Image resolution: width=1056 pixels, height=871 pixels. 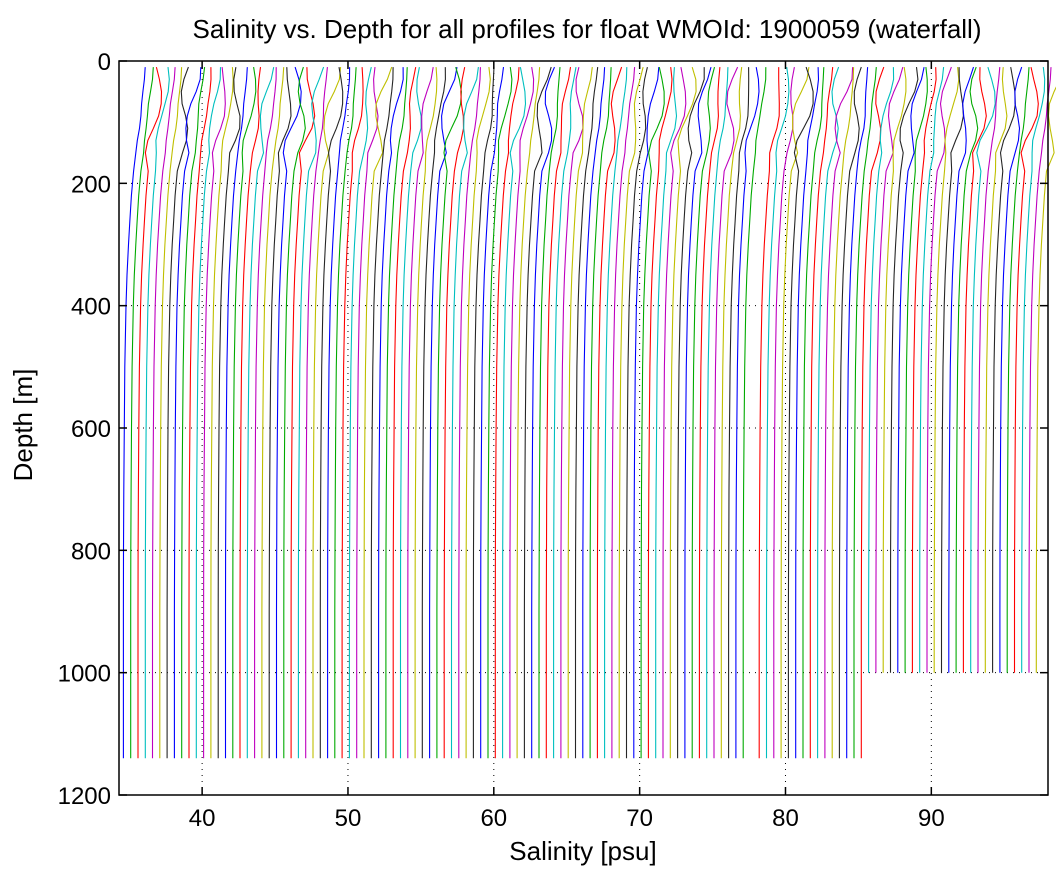 I want to click on y-tick-label: 600, so click(x=91, y=429).